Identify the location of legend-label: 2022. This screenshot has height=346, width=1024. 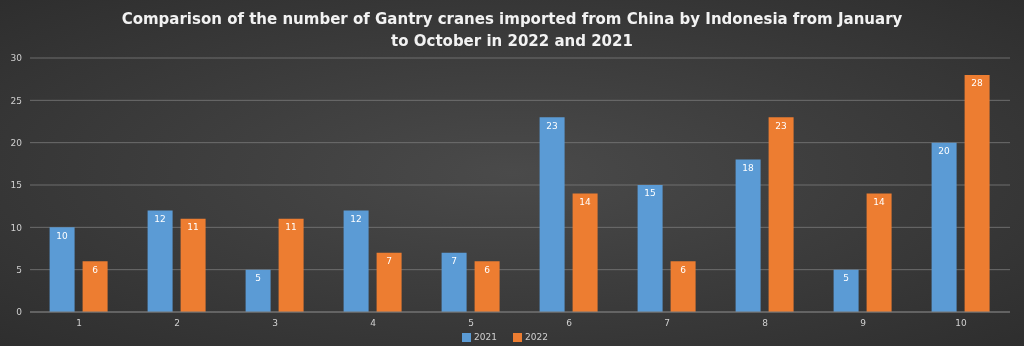
(536, 337).